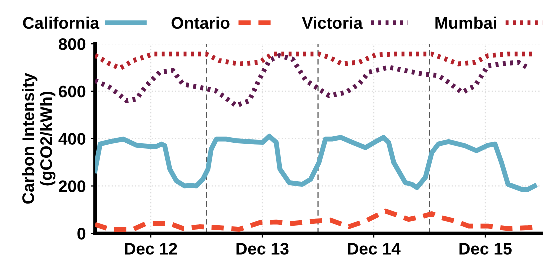 The width and height of the screenshot is (554, 267). I want to click on x-tick-label: Dec 15, so click(486, 249).